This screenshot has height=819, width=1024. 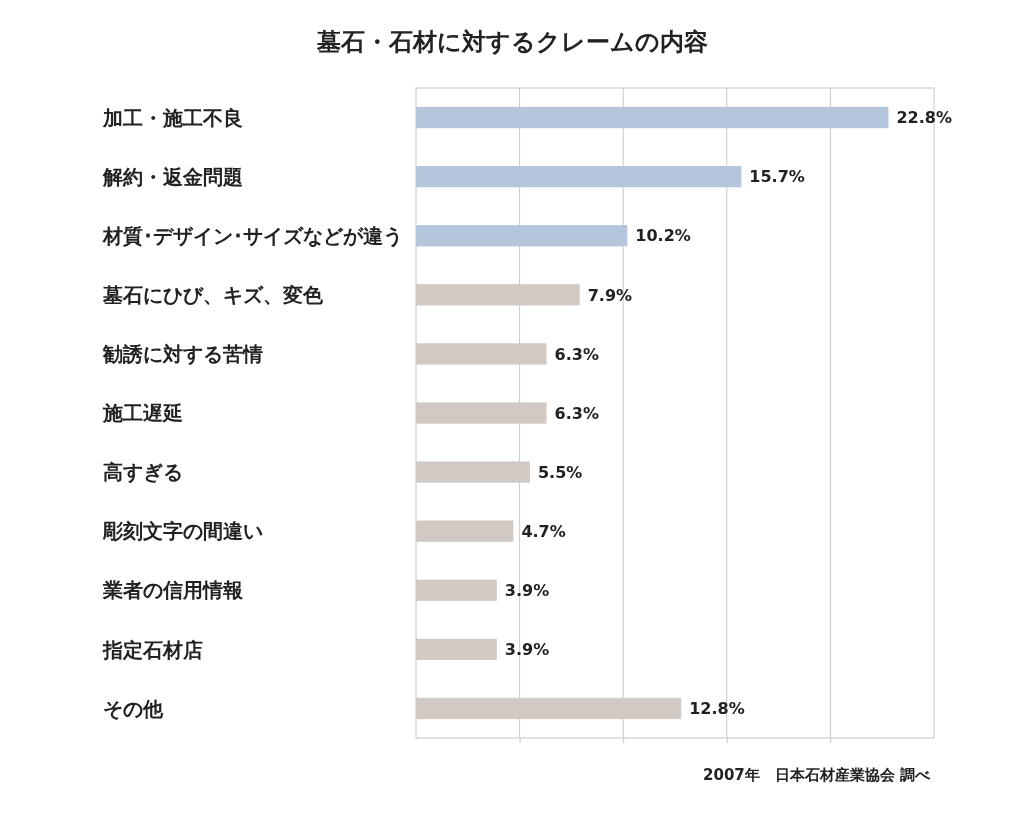 What do you see at coordinates (142, 413) in the screenshot?
I see `y-tick-label: 施工遅延` at bounding box center [142, 413].